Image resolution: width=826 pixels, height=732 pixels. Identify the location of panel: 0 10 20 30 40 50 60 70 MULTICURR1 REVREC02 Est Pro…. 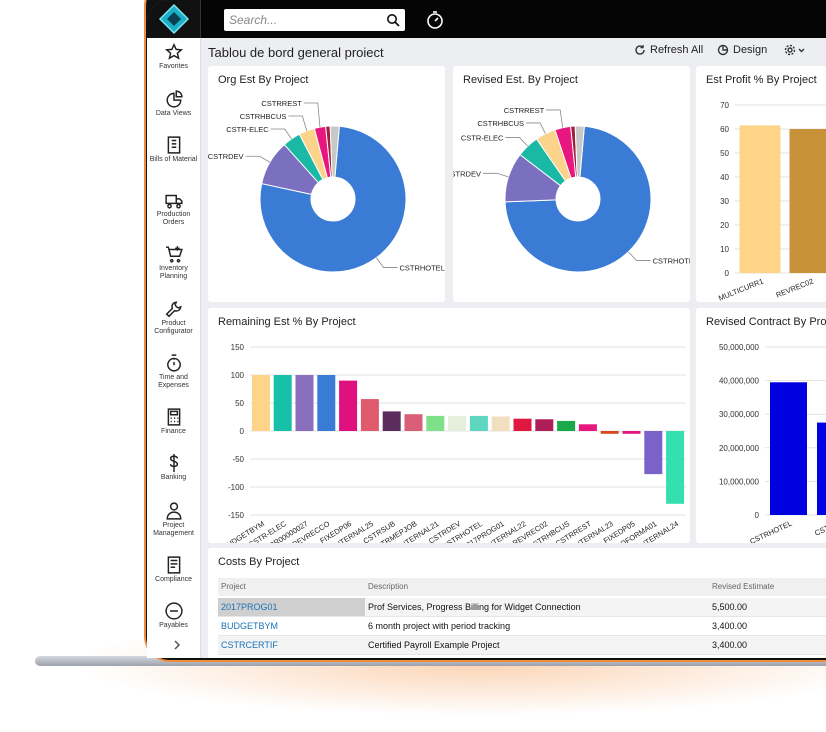
(761, 184).